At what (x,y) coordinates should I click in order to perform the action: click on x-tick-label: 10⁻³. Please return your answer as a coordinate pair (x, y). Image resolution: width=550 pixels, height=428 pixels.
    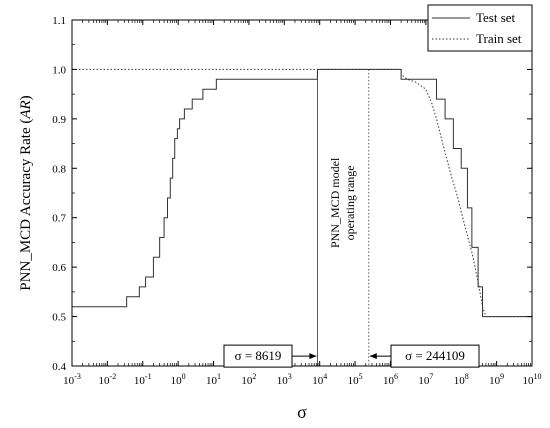
    Looking at the image, I should click on (72, 379).